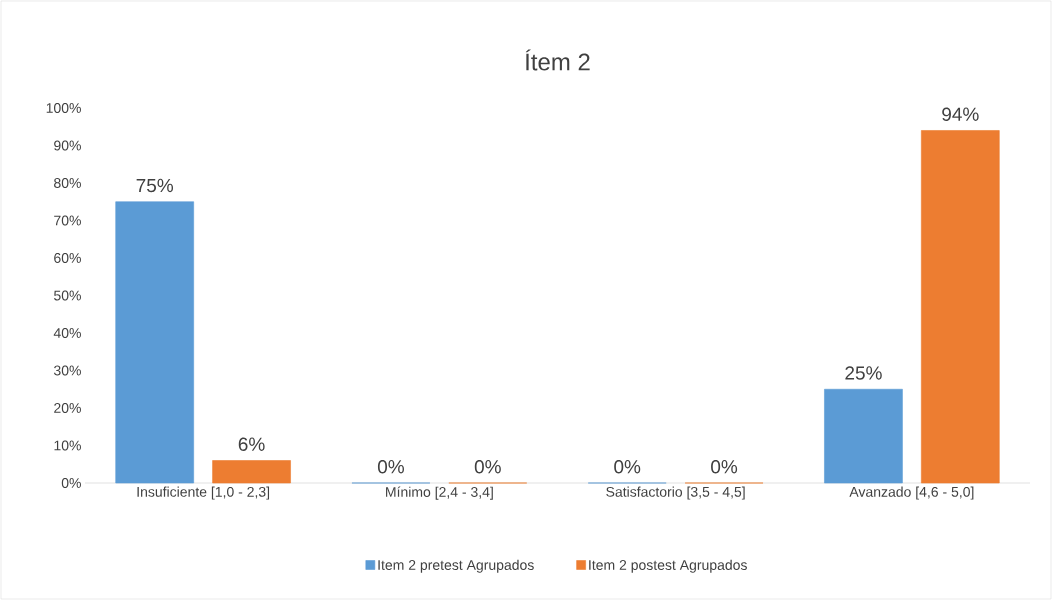 This screenshot has height=600, width=1052. What do you see at coordinates (67, 220) in the screenshot?
I see `y-tick-label: 70%` at bounding box center [67, 220].